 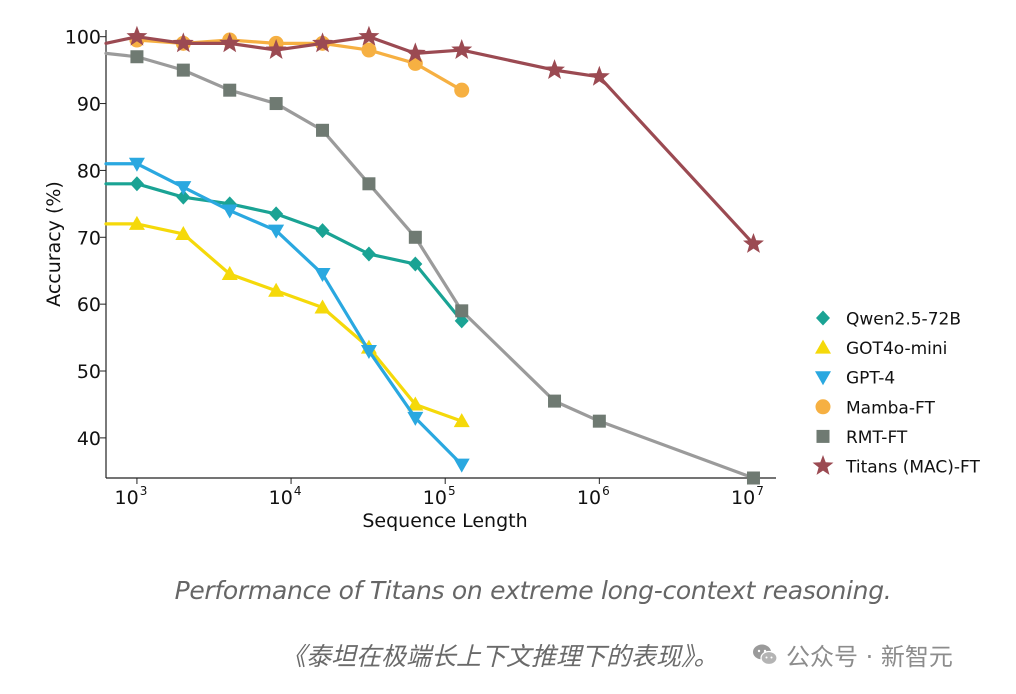 I want to click on watermark: 公众号 · 新智元, so click(x=852, y=654).